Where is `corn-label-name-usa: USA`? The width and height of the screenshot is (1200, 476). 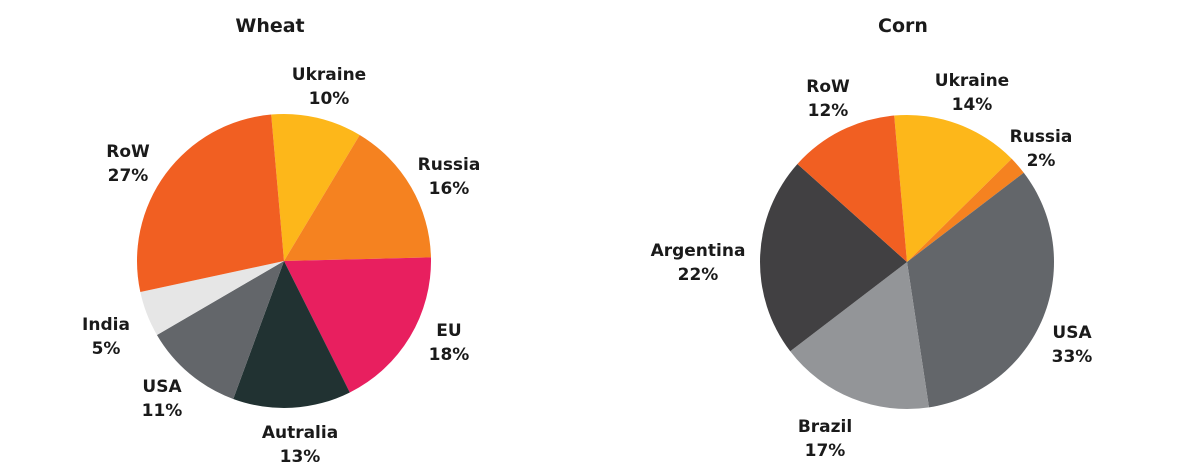 corn-label-name-usa: USA is located at coordinates (1072, 333).